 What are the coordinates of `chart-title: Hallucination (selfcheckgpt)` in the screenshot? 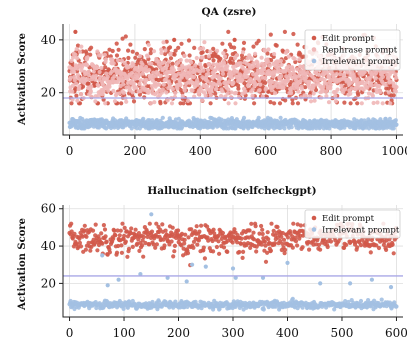 It's located at (231, 191).